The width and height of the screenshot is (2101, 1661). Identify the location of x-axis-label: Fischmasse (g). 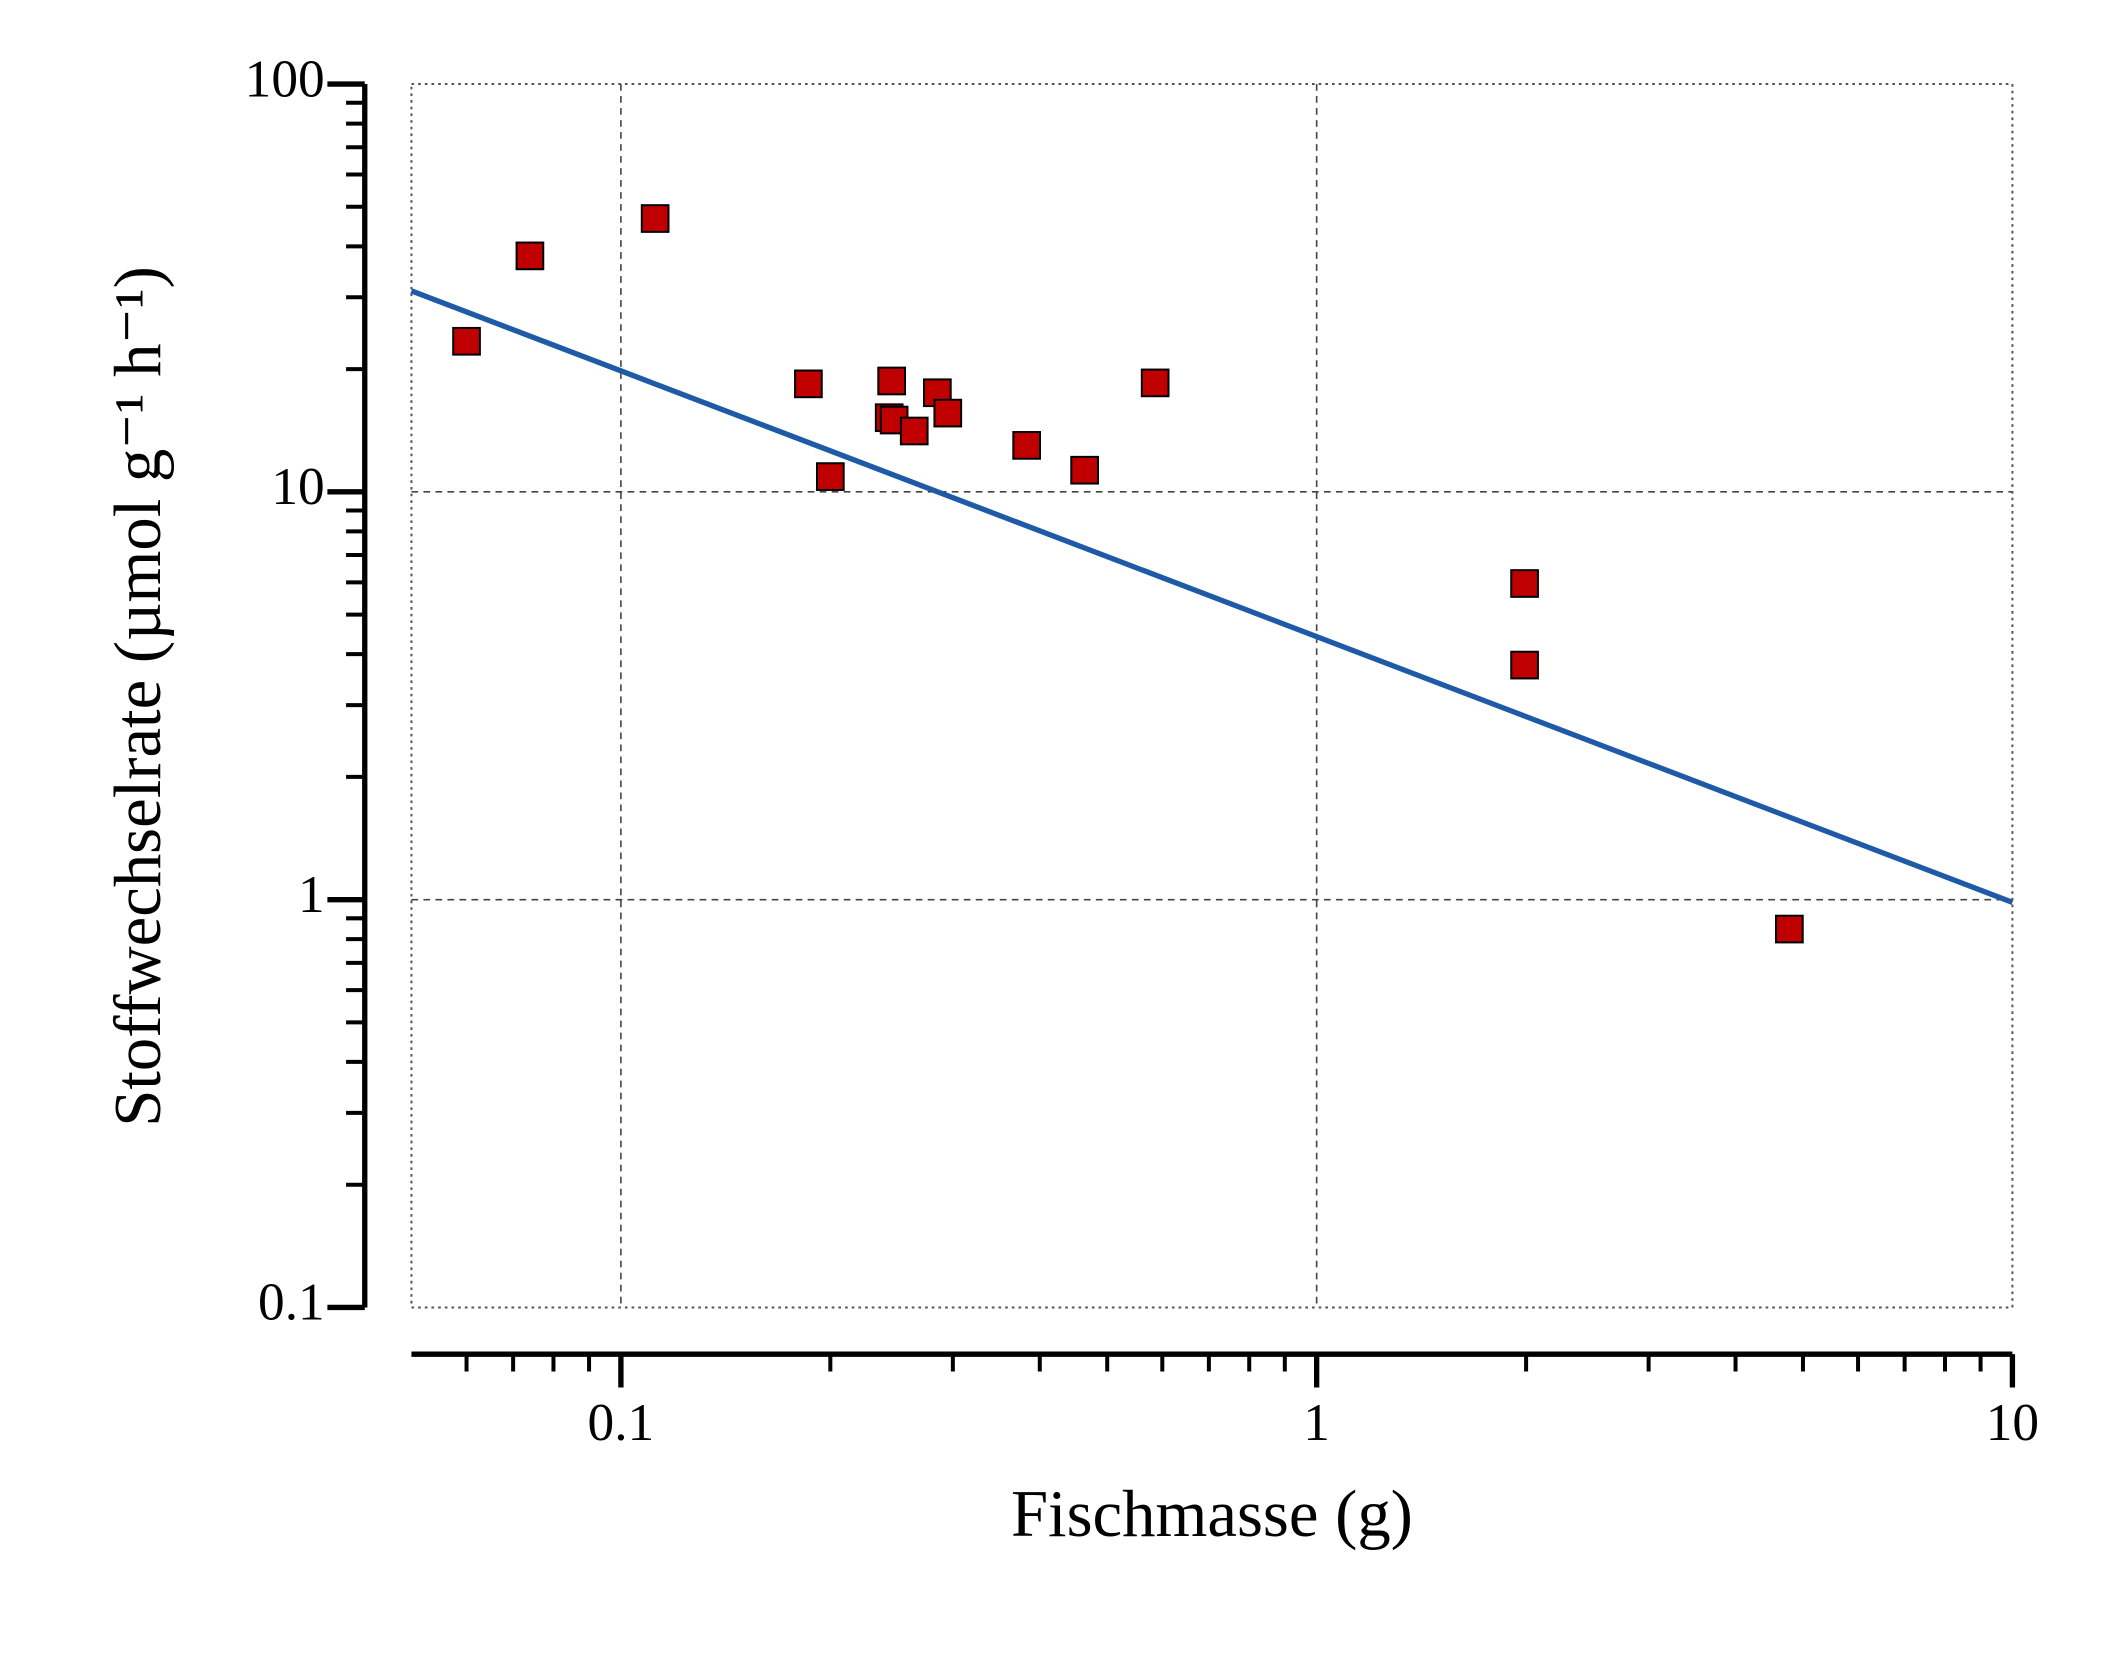
(1212, 1514).